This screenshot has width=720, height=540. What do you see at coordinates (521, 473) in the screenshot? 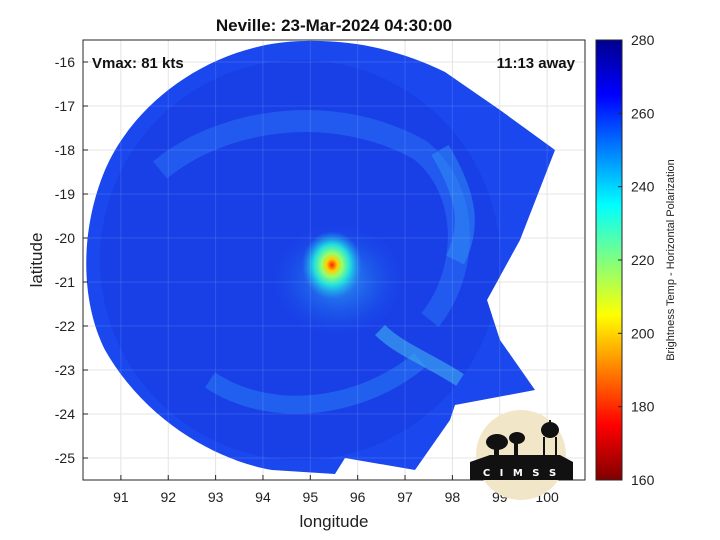
I see `cimss-logo-text: C I M S S` at bounding box center [521, 473].